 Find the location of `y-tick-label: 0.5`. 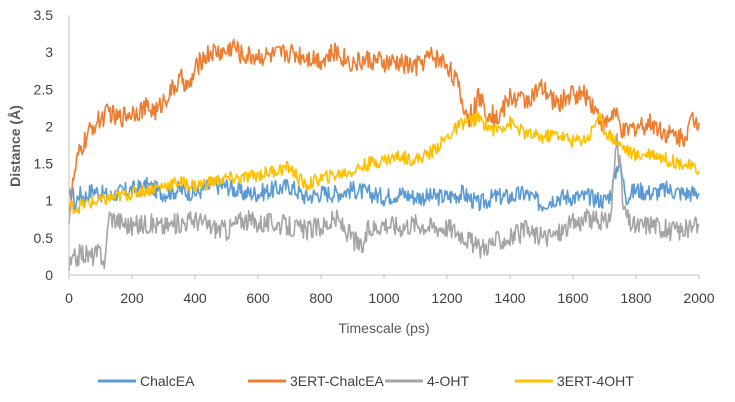

y-tick-label: 0.5 is located at coordinates (44, 238).